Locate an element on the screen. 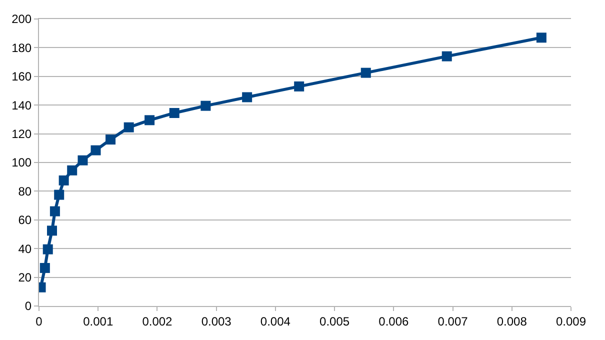 The width and height of the screenshot is (605, 340). y-tick-label: 120 is located at coordinates (22, 134).